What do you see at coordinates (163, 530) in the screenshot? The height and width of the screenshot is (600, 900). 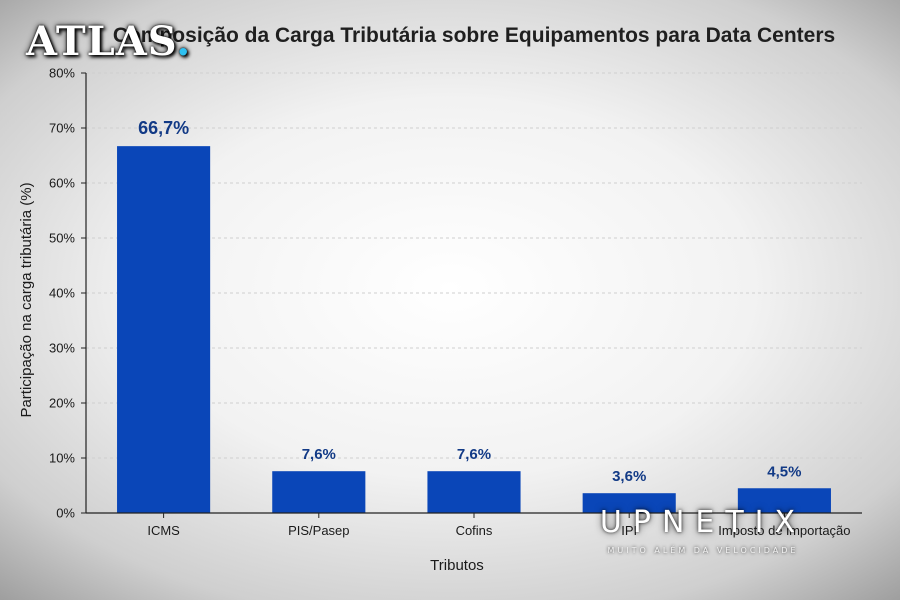 I see `category-label: ICMS` at bounding box center [163, 530].